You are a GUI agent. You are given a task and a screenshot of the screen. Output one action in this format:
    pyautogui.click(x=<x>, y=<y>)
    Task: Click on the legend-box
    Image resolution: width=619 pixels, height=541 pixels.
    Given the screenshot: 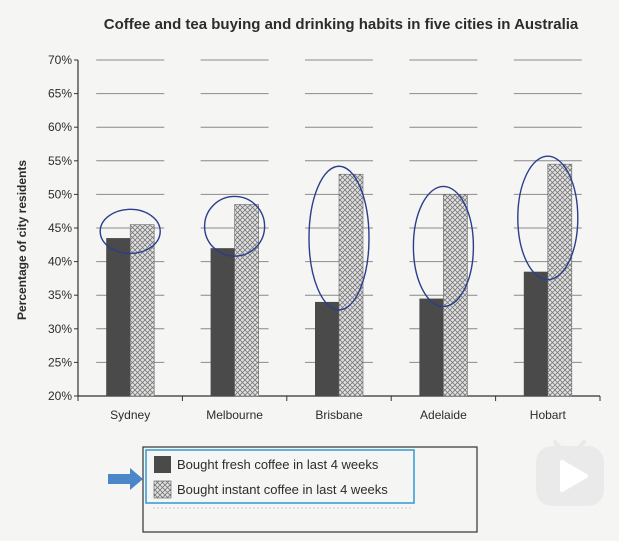 What is the action you would take?
    pyautogui.click(x=310, y=489)
    